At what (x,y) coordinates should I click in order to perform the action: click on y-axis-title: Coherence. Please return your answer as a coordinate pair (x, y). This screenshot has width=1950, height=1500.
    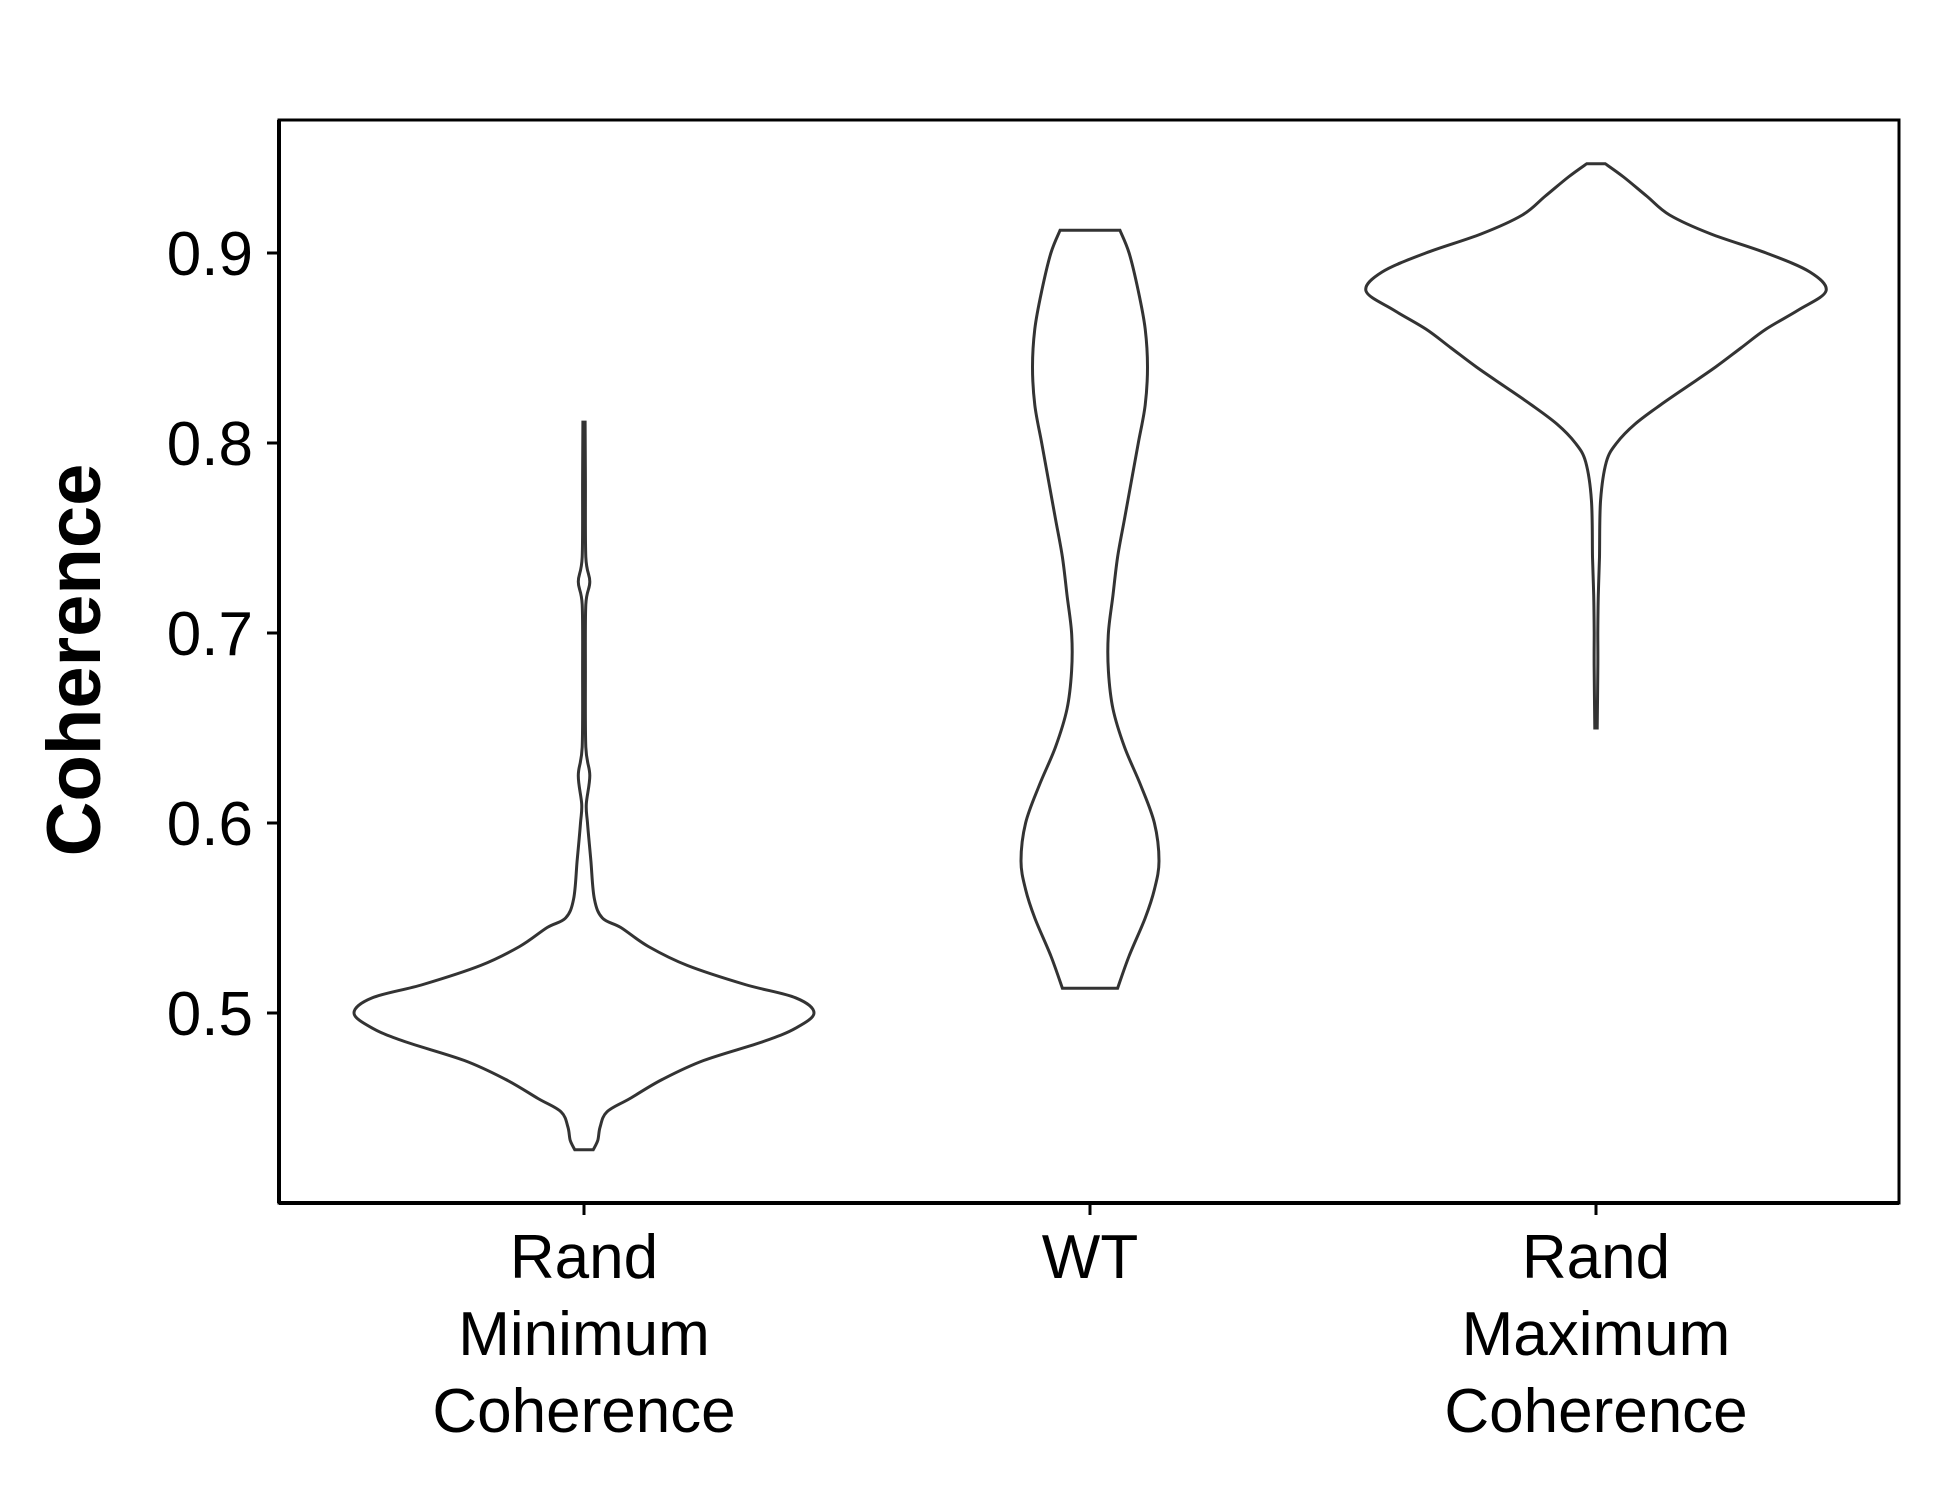
    Looking at the image, I should click on (74, 660).